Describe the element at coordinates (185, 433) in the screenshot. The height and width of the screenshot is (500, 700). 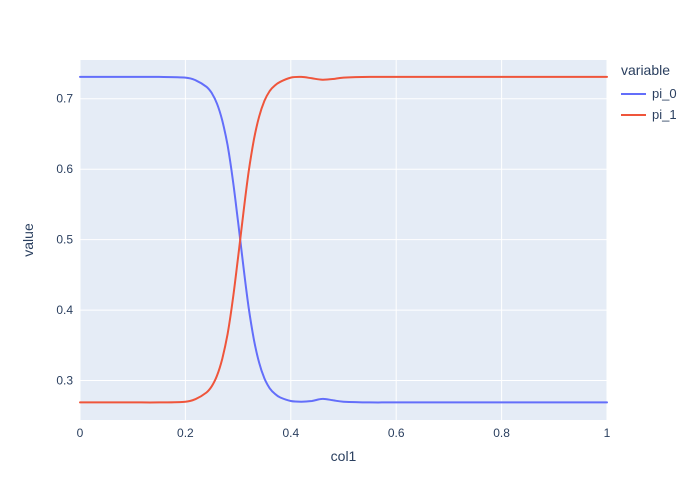
I see `x-tick-label: 0.2` at that location.